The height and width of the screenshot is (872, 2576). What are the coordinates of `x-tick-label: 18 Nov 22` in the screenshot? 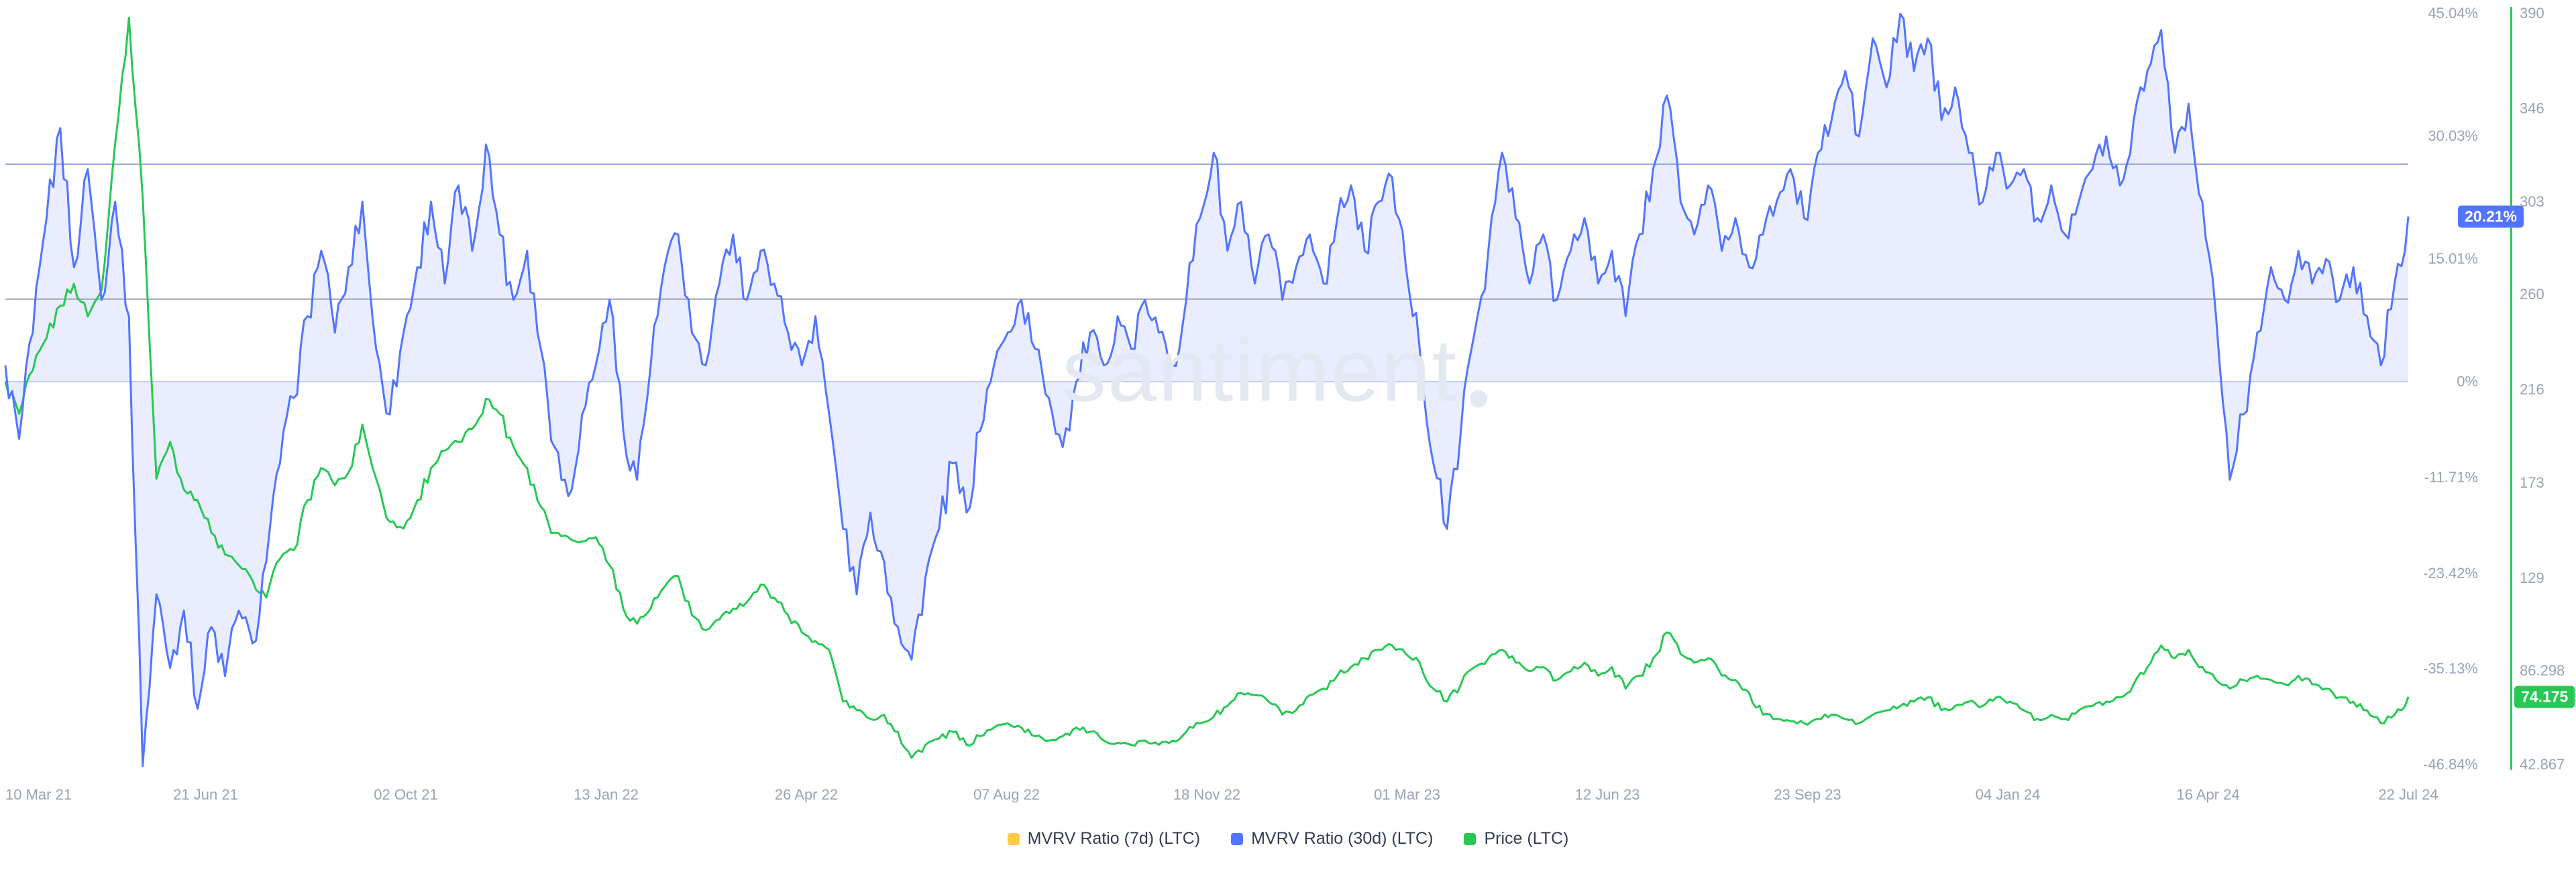 It's located at (1207, 795).